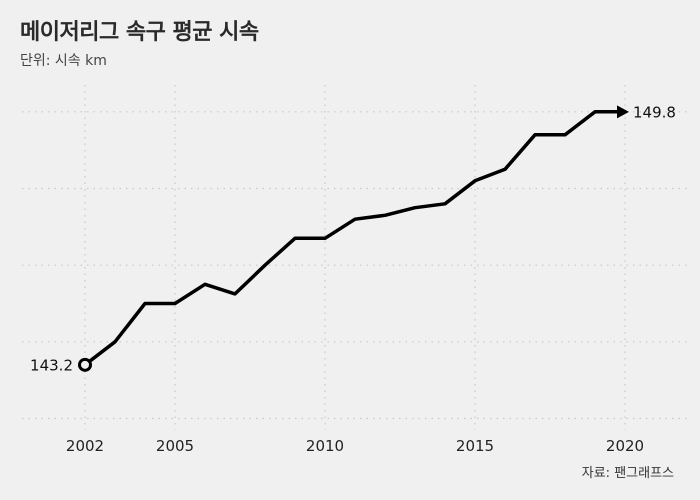  What do you see at coordinates (63, 61) in the screenshot?
I see `chart-subtitle: 단위: 시속 km` at bounding box center [63, 61].